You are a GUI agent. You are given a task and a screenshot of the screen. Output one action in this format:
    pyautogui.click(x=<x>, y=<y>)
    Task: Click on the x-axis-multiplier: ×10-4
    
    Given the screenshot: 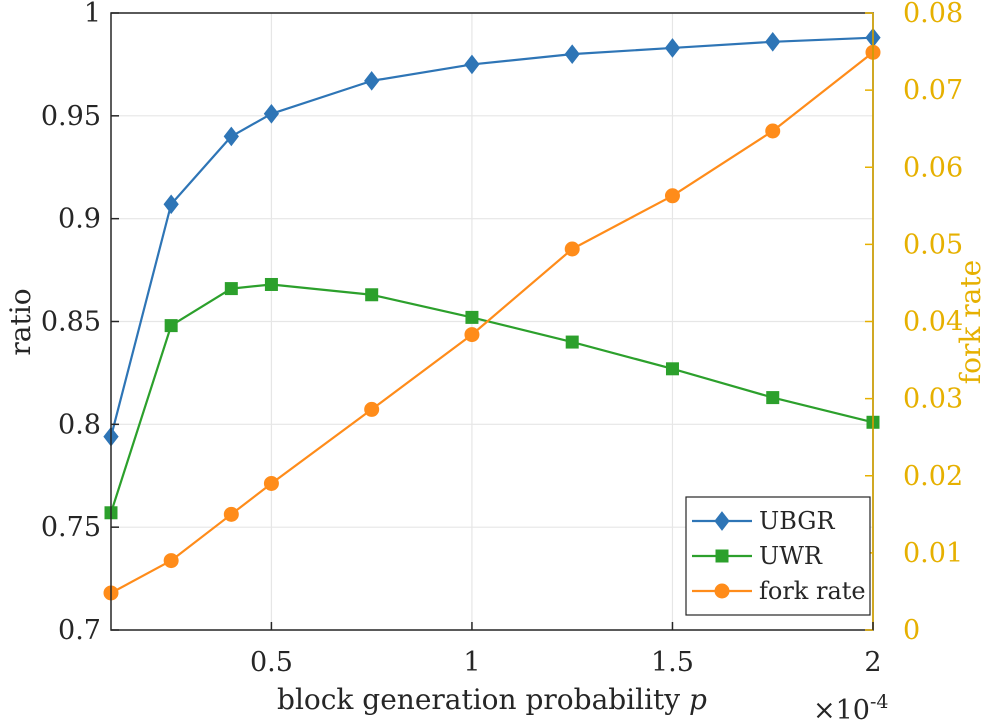 What is the action you would take?
    pyautogui.click(x=851, y=706)
    